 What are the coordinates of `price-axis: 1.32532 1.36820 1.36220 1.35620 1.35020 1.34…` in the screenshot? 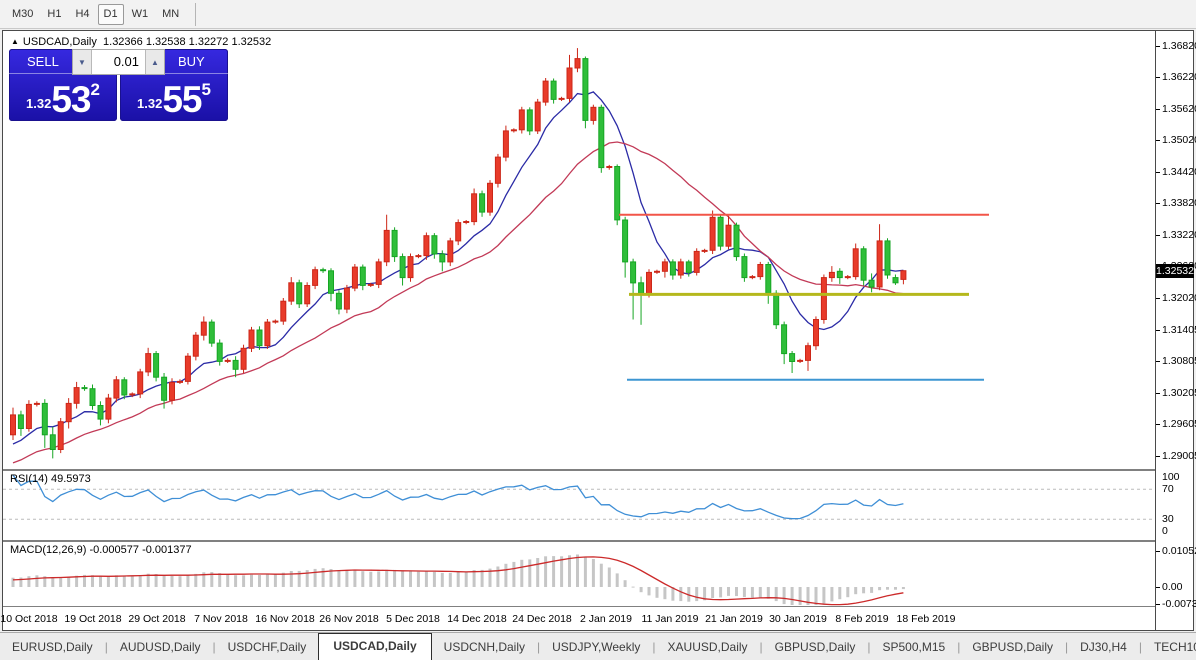 It's located at (1175, 330).